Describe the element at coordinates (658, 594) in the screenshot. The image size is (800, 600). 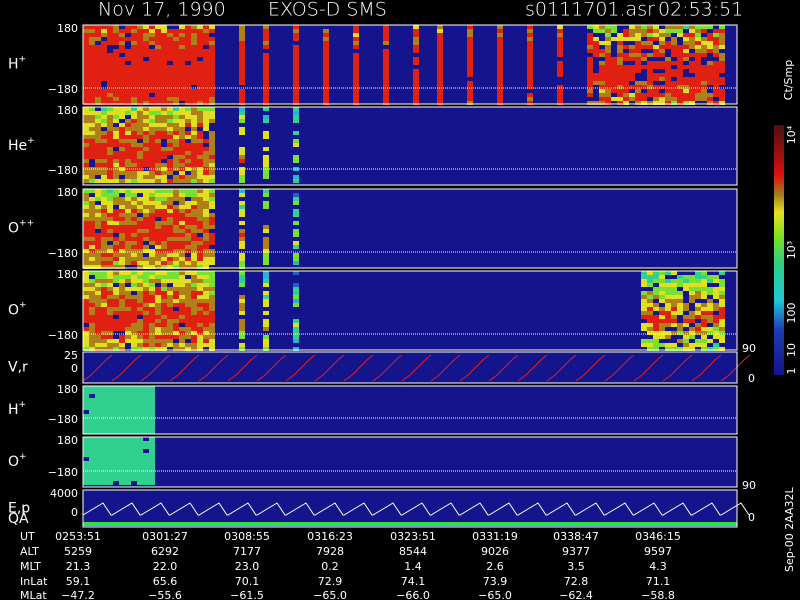
I see `footer-cell: −58.8` at that location.